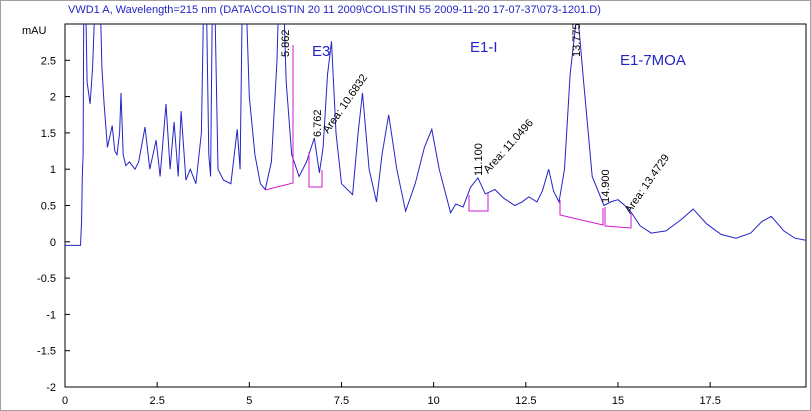 The height and width of the screenshot is (411, 811). I want to click on x-tick-label: 5, so click(249, 401).